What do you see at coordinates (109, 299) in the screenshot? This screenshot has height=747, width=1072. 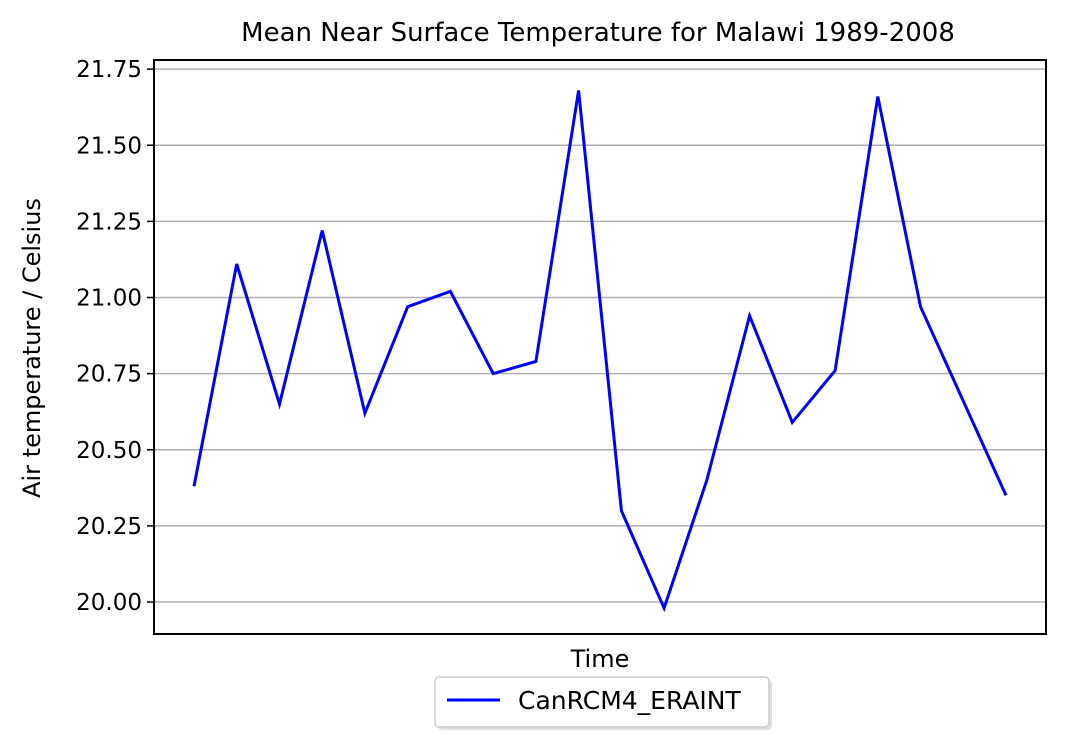 I see `y-tick-label: 21.00` at bounding box center [109, 299].